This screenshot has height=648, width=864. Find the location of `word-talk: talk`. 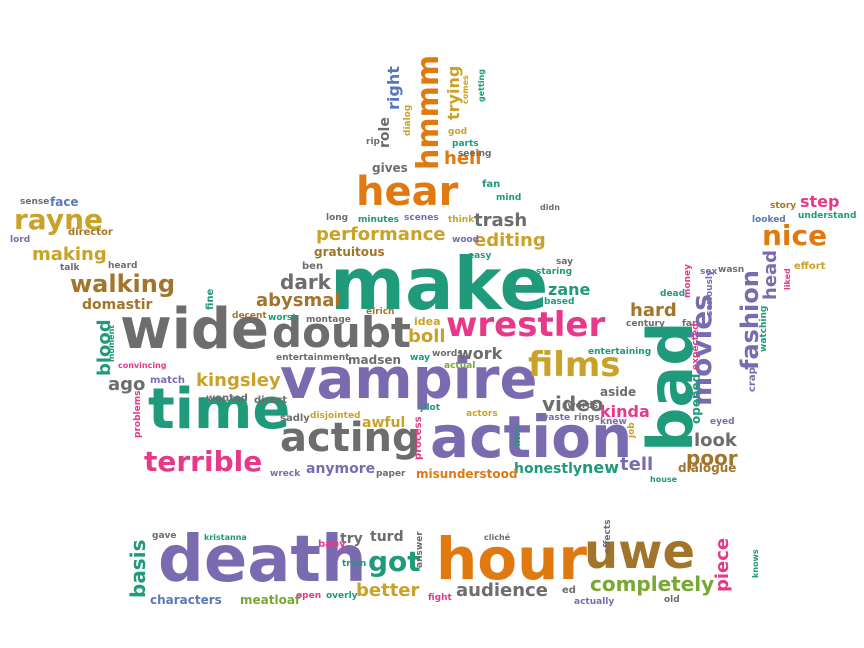

word-talk: talk is located at coordinates (70, 268).